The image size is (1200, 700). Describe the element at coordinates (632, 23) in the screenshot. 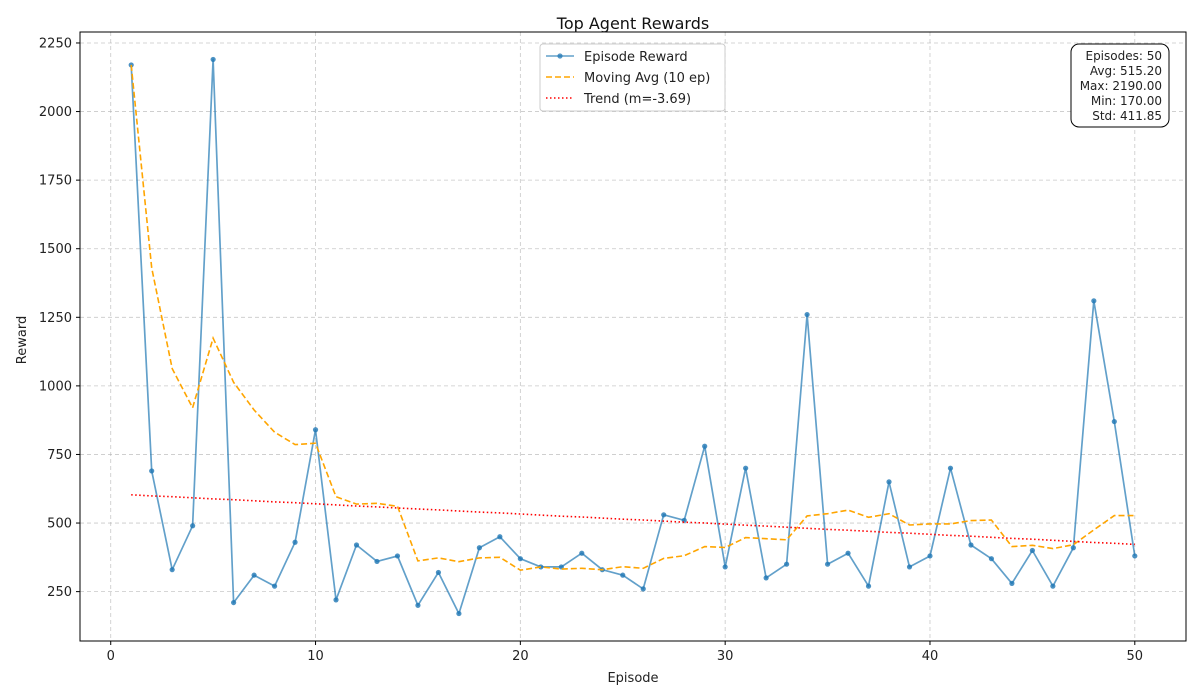

I see `chart-title: Top Agent Rewards` at that location.